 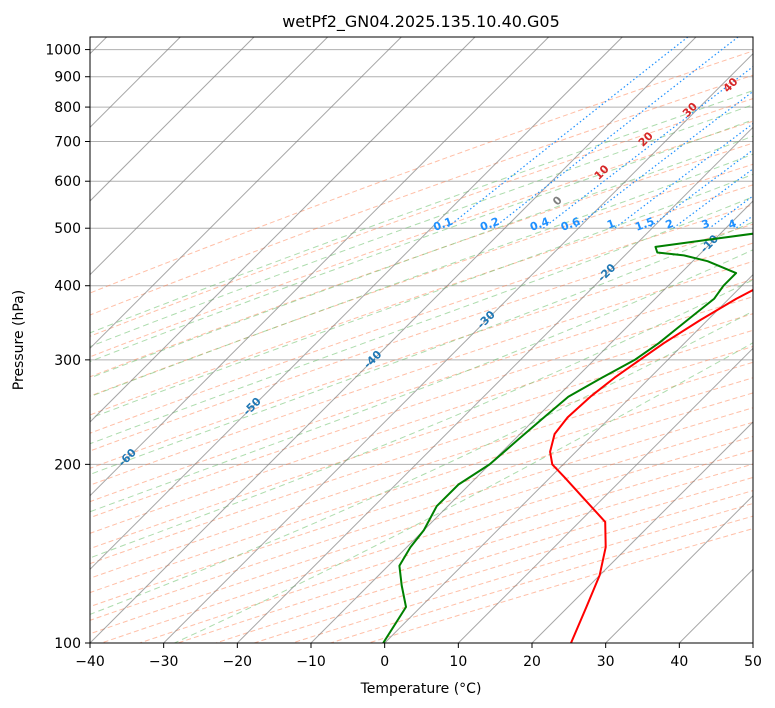 I want to click on x-tick-label: 10, so click(x=458, y=662).